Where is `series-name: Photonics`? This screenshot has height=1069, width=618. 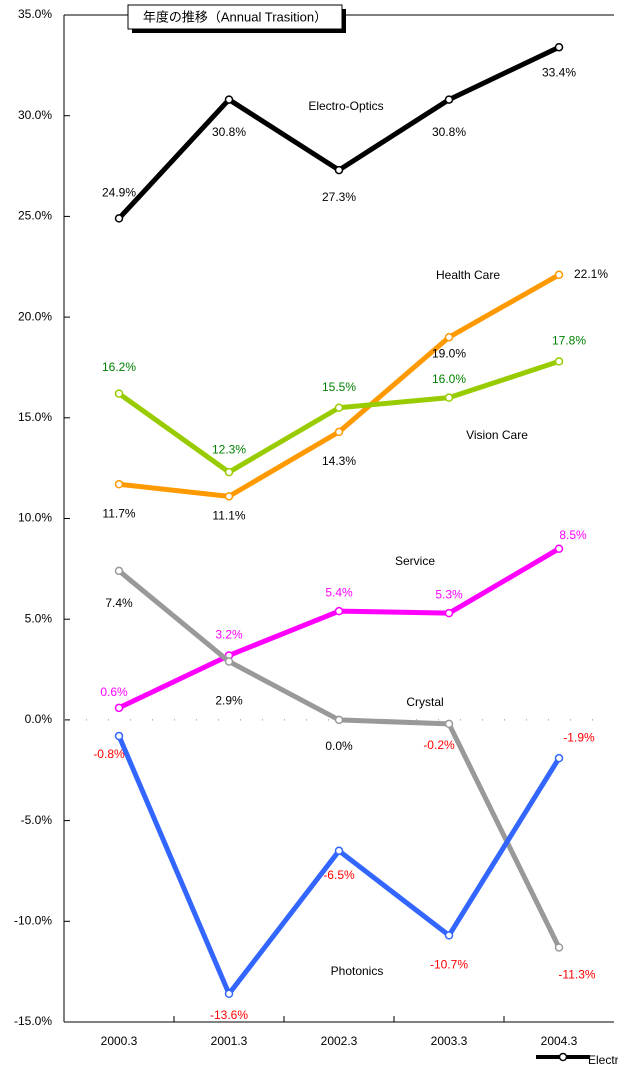 series-name: Photonics is located at coordinates (357, 971).